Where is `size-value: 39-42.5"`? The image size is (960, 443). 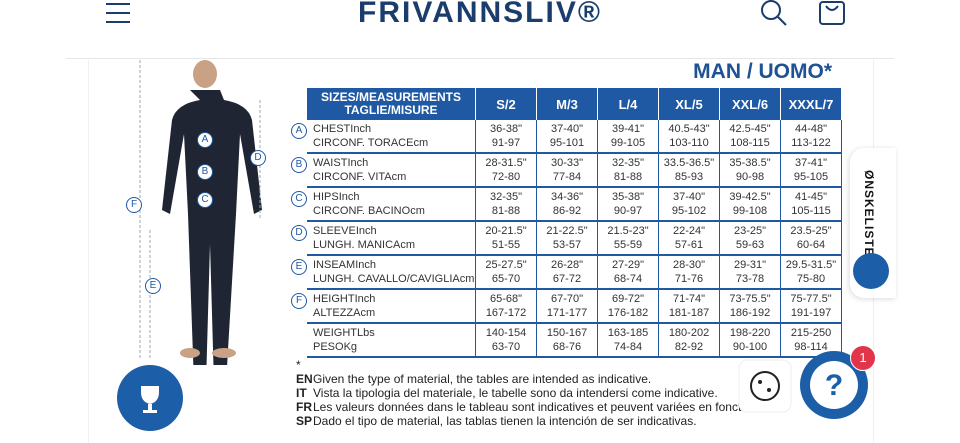 size-value: 39-42.5" is located at coordinates (750, 195).